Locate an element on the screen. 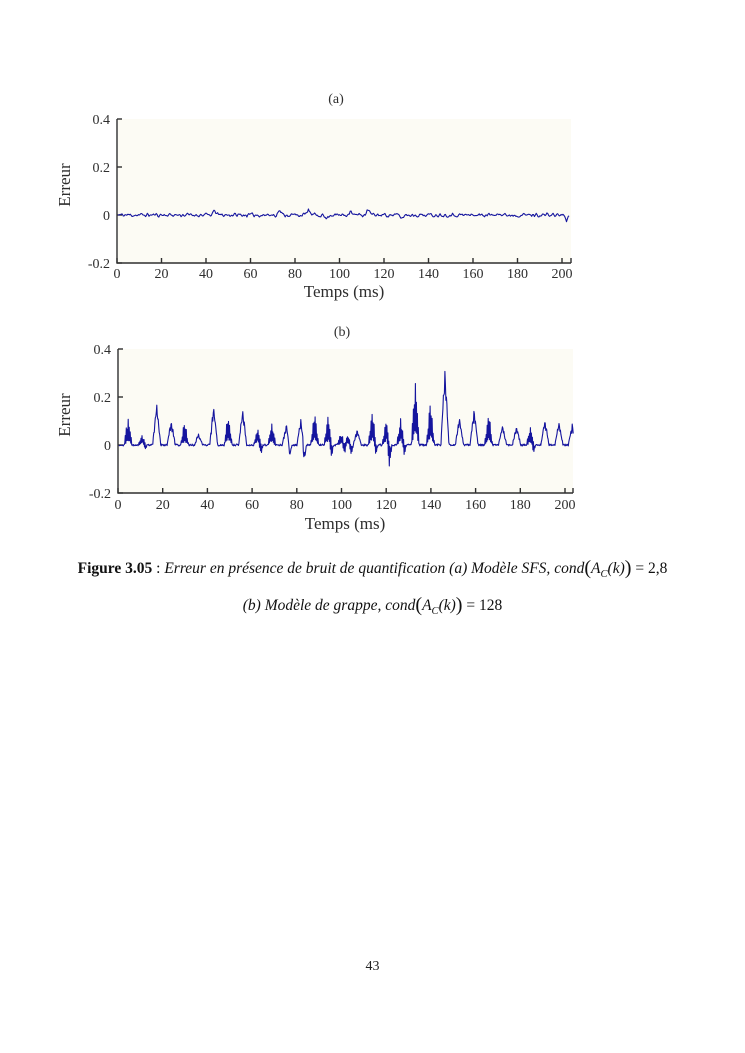 The image size is (745, 1053). figure-label: Figure 3.05 is located at coordinates (115, 568).